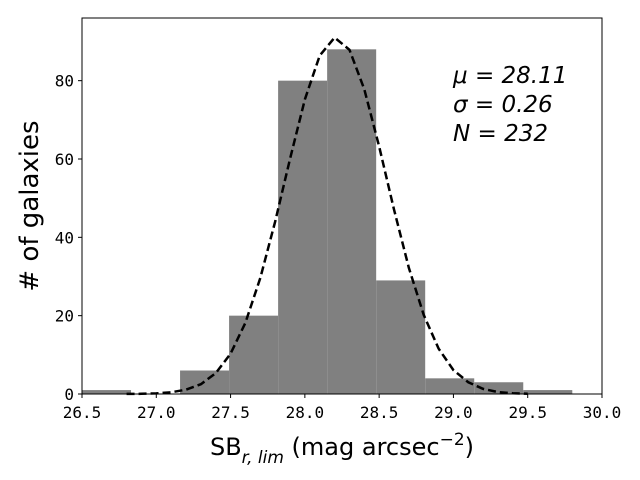 This screenshot has width=640, height=480. Describe the element at coordinates (469, 447) in the screenshot. I see `x-axis-label-part: )` at that location.